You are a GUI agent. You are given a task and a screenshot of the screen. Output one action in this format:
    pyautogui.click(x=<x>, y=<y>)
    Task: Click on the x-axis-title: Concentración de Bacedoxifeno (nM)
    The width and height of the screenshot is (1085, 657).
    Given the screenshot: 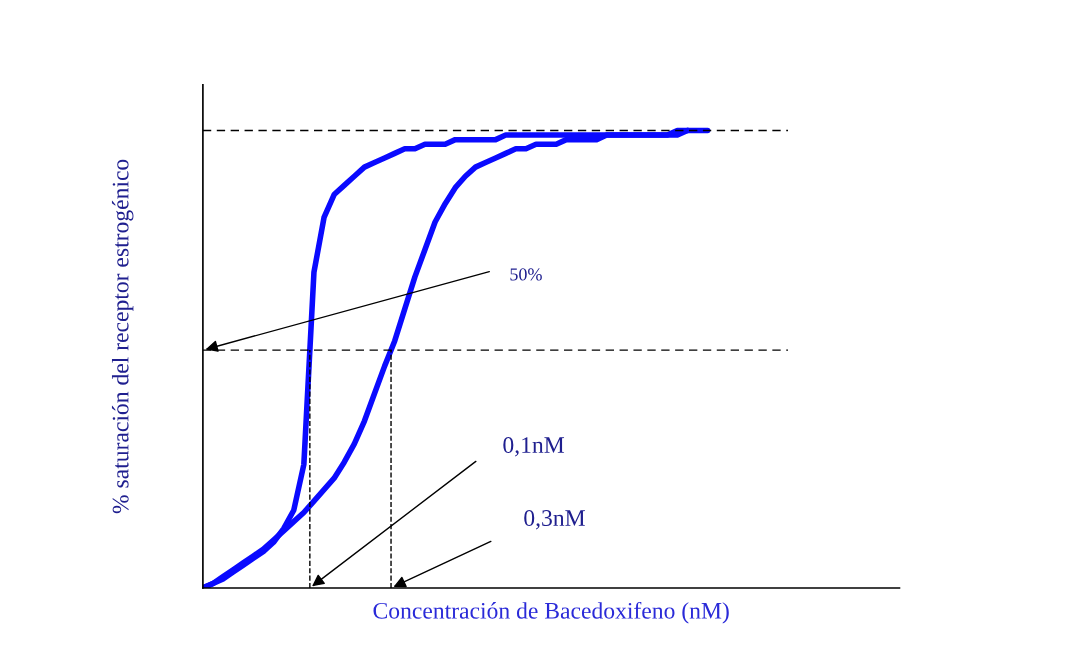 What is the action you would take?
    pyautogui.click(x=551, y=612)
    